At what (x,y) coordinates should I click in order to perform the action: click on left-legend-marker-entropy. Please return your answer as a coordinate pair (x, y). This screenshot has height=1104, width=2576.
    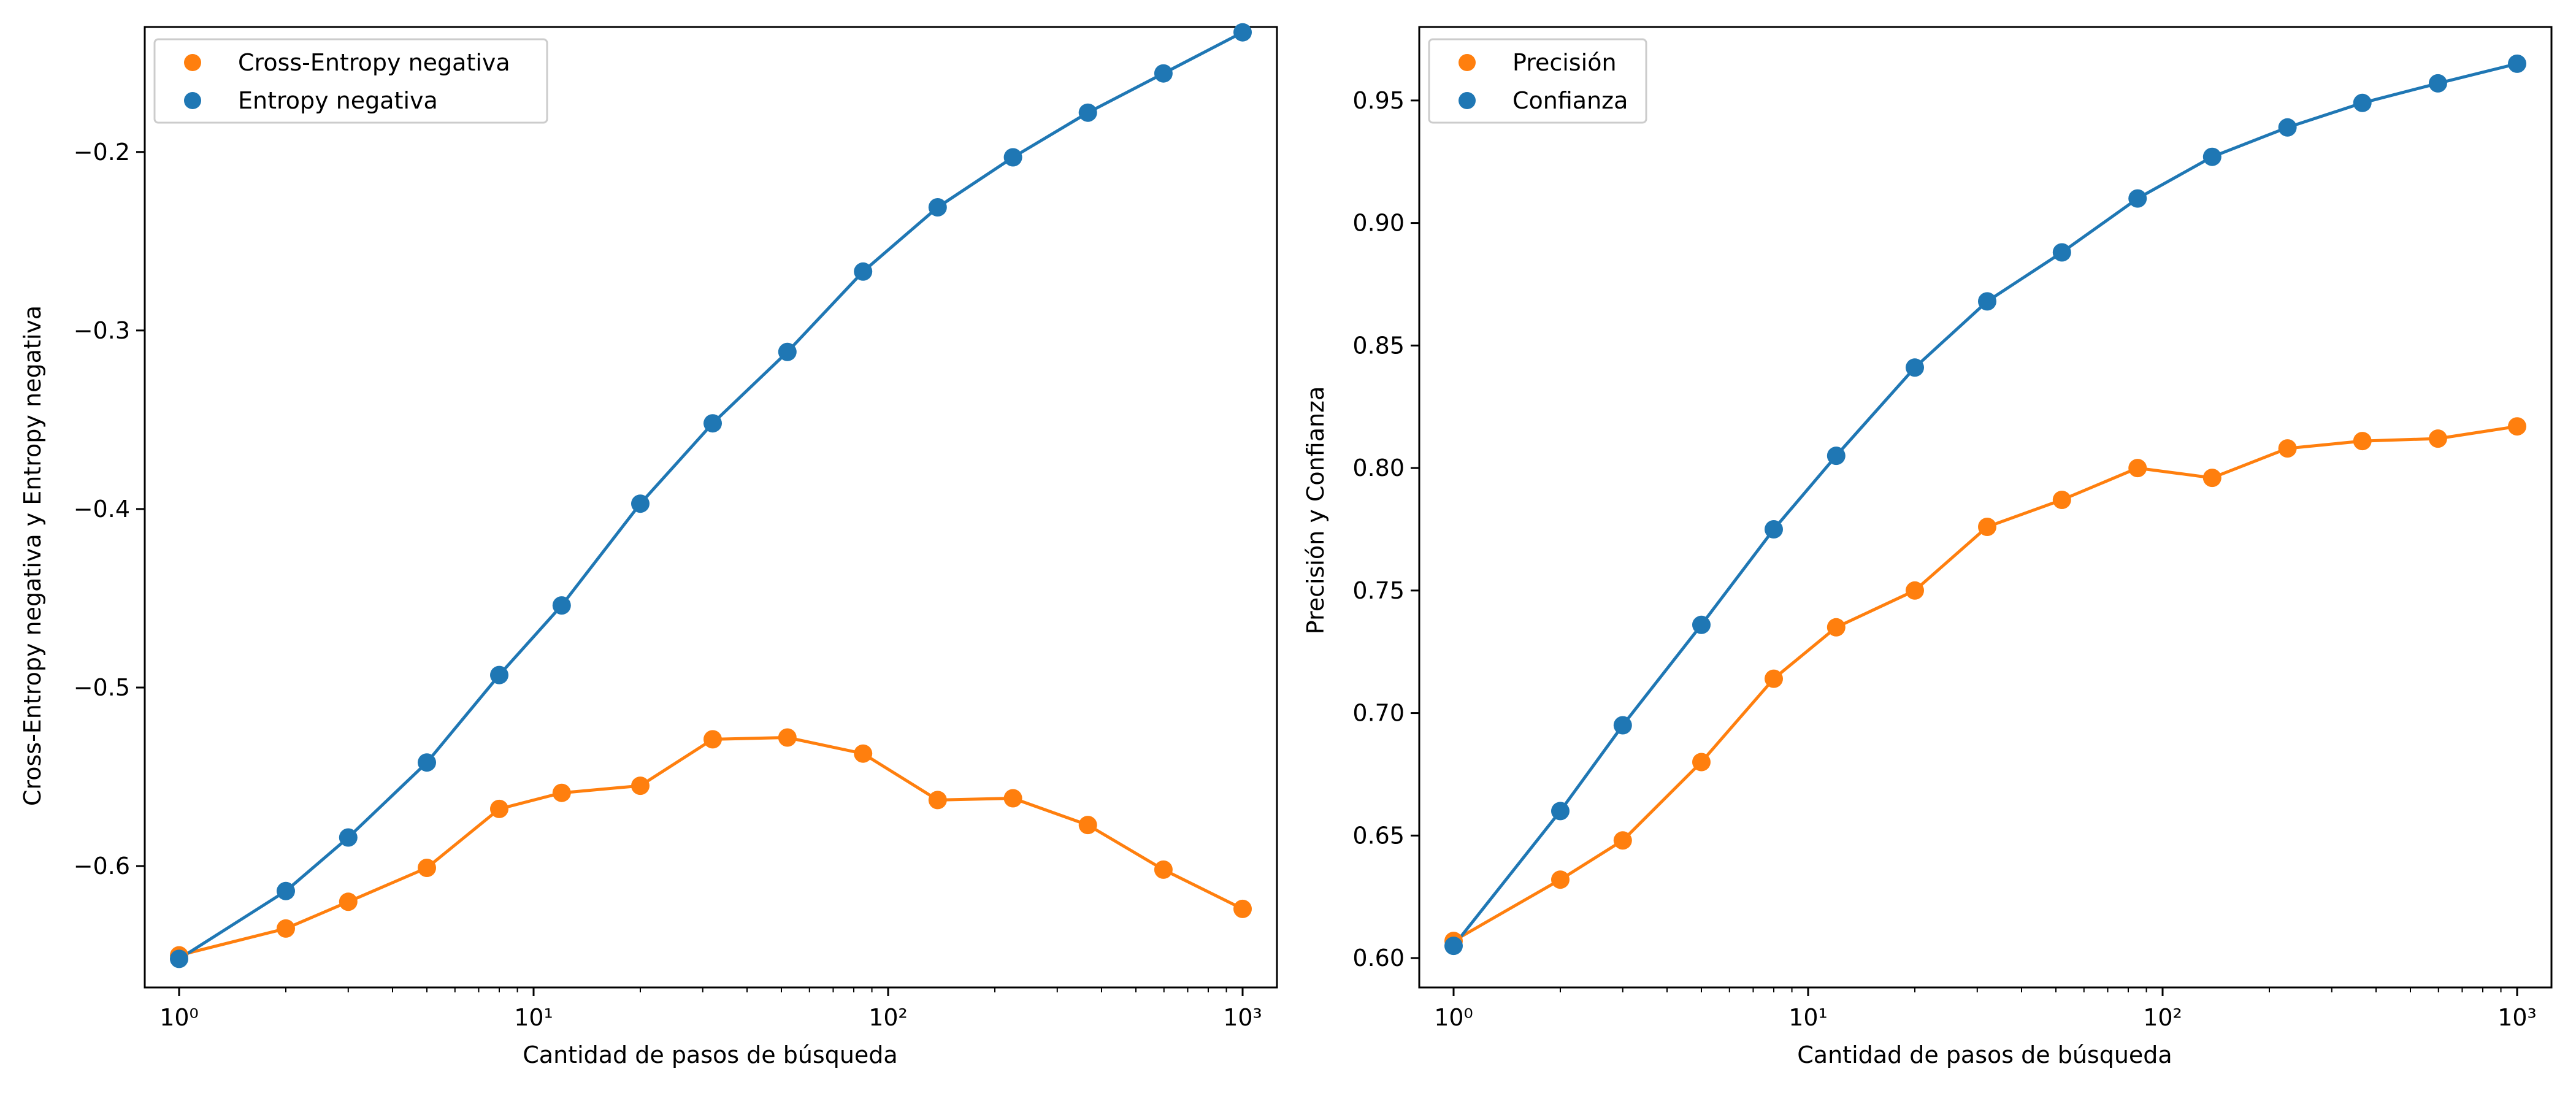
    Looking at the image, I should click on (192, 100).